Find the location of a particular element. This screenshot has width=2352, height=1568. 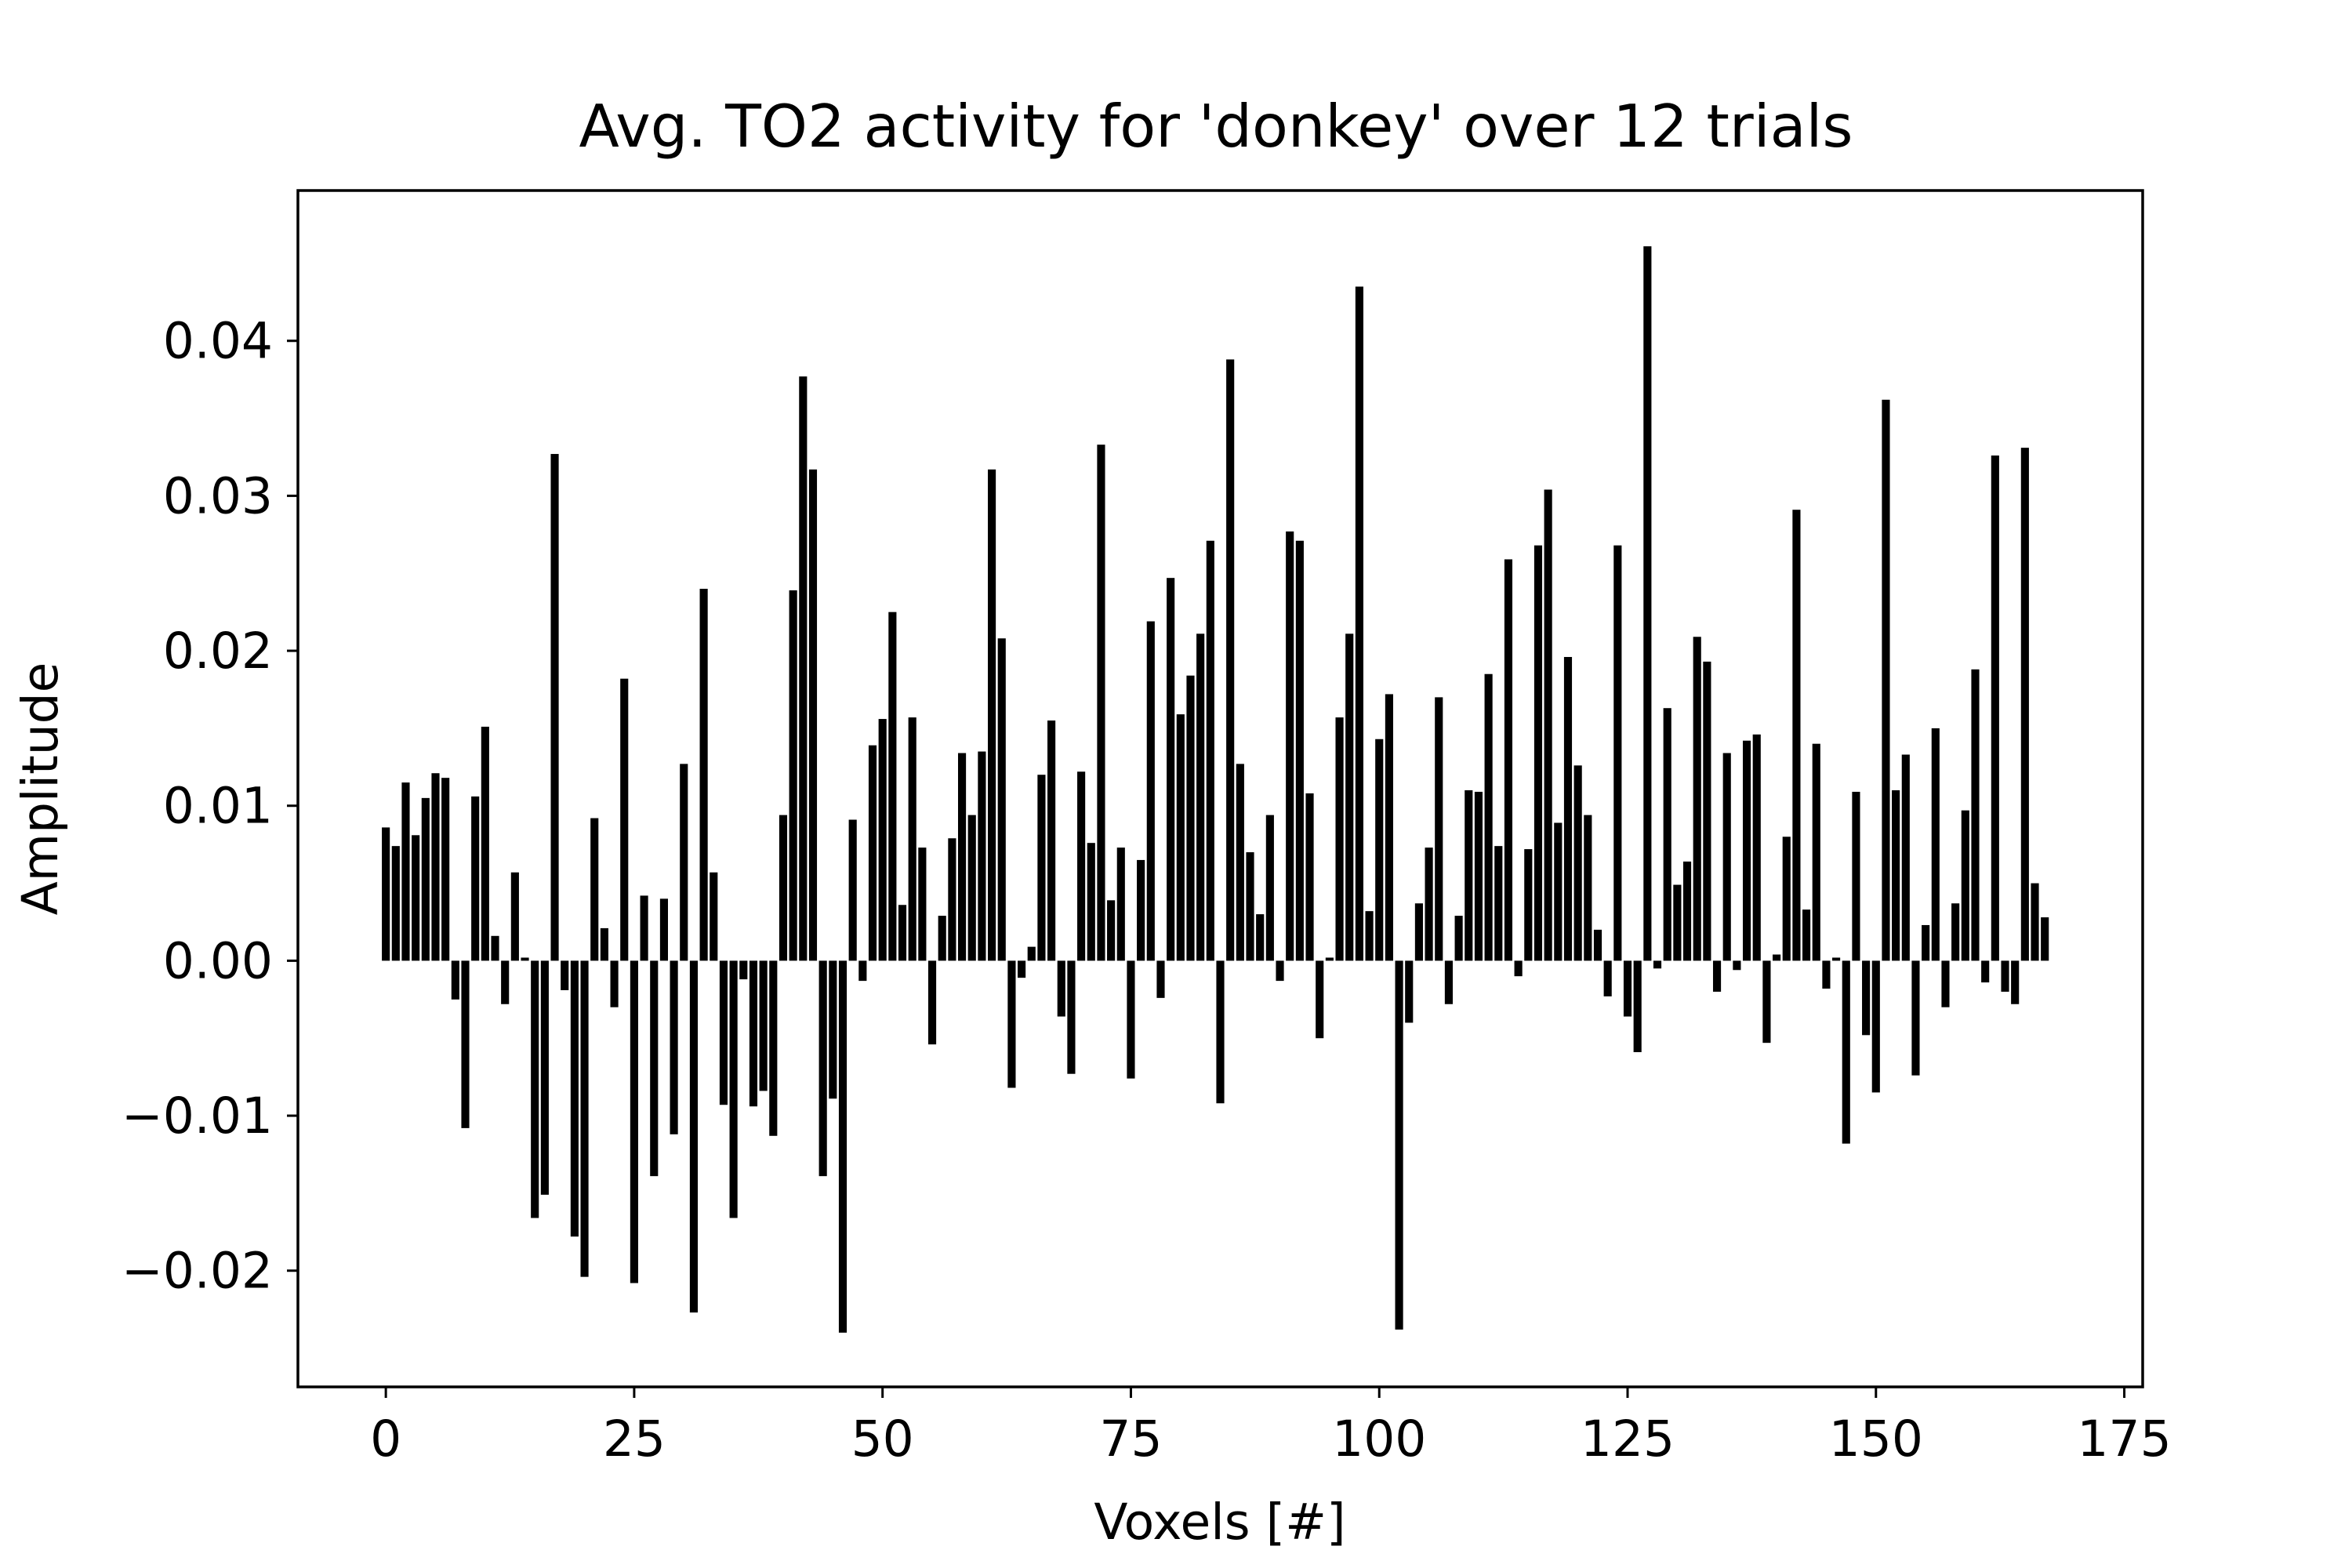

x-axis-ticks: 0 25 50 75 100 125 150 175 is located at coordinates (1271, 1427).